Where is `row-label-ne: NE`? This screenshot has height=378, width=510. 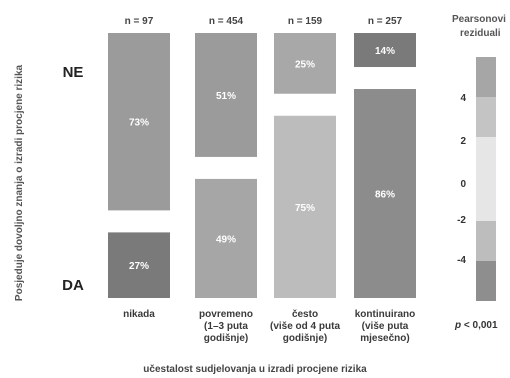
row-label-ne: NE is located at coordinates (73, 72).